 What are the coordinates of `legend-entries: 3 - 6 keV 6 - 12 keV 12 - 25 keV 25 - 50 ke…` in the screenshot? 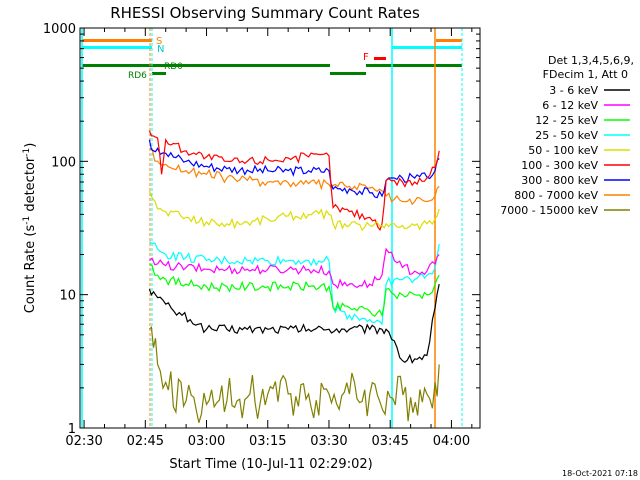 It's located at (565, 150).